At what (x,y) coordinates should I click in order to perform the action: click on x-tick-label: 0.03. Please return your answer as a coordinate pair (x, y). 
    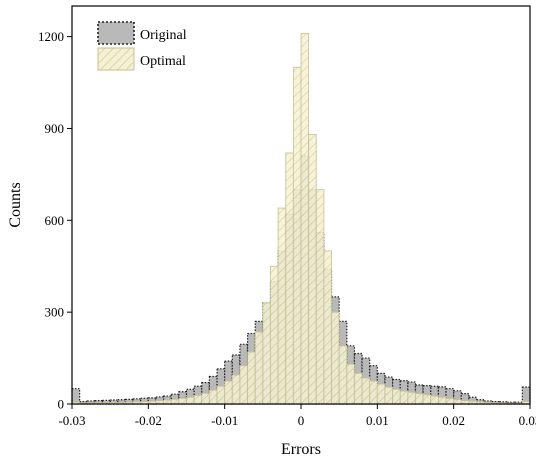
    Looking at the image, I should click on (527, 420).